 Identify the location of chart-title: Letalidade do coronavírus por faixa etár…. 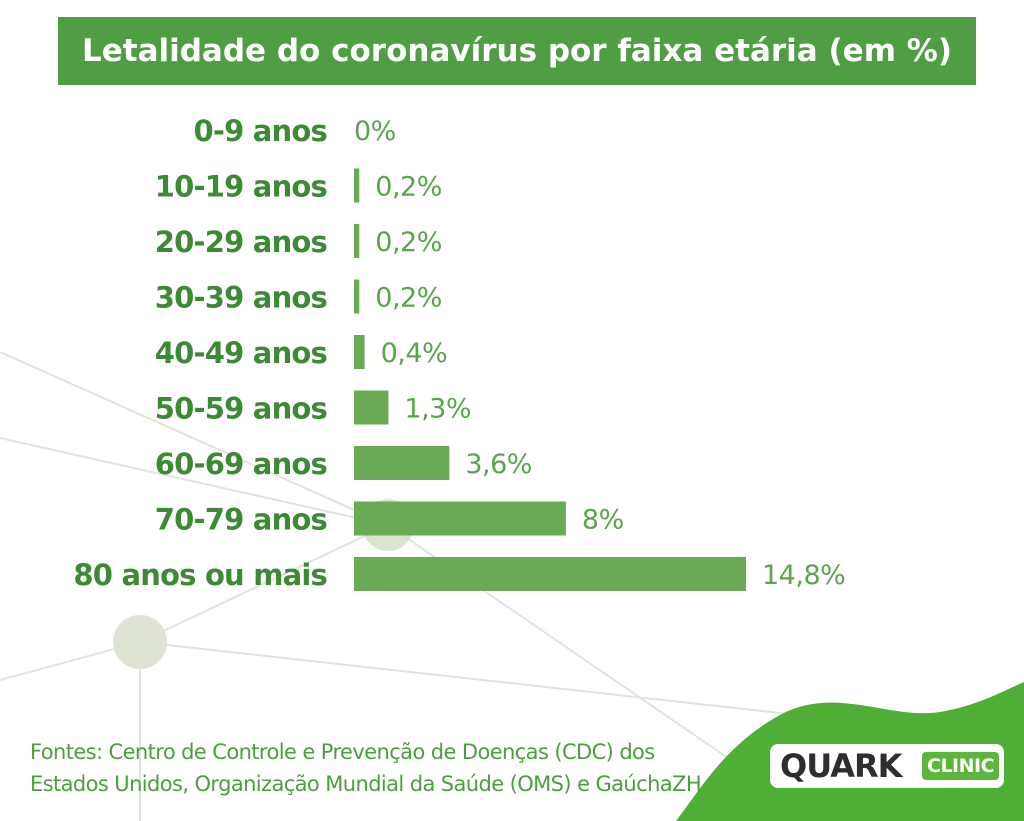
(517, 51).